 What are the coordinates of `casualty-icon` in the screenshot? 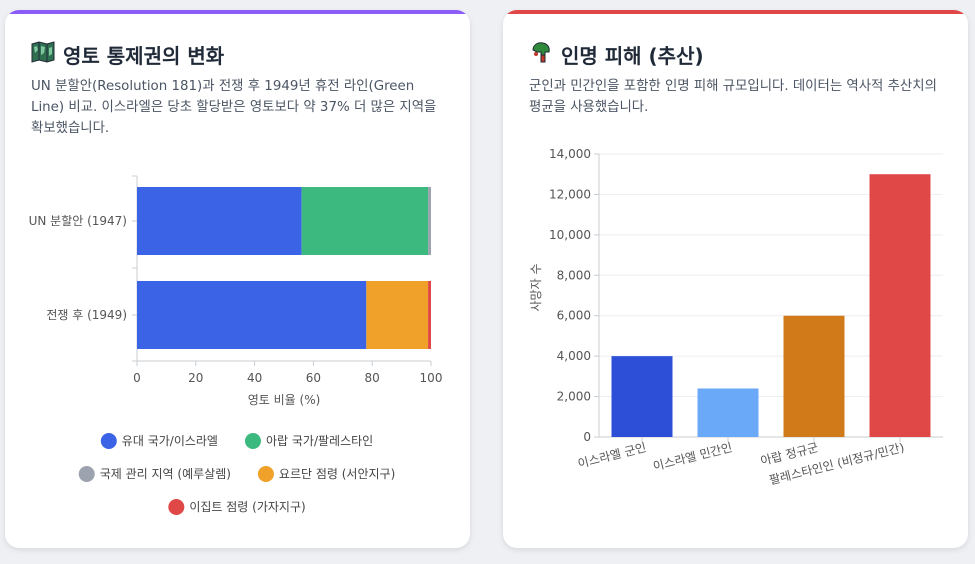 It's located at (541, 54).